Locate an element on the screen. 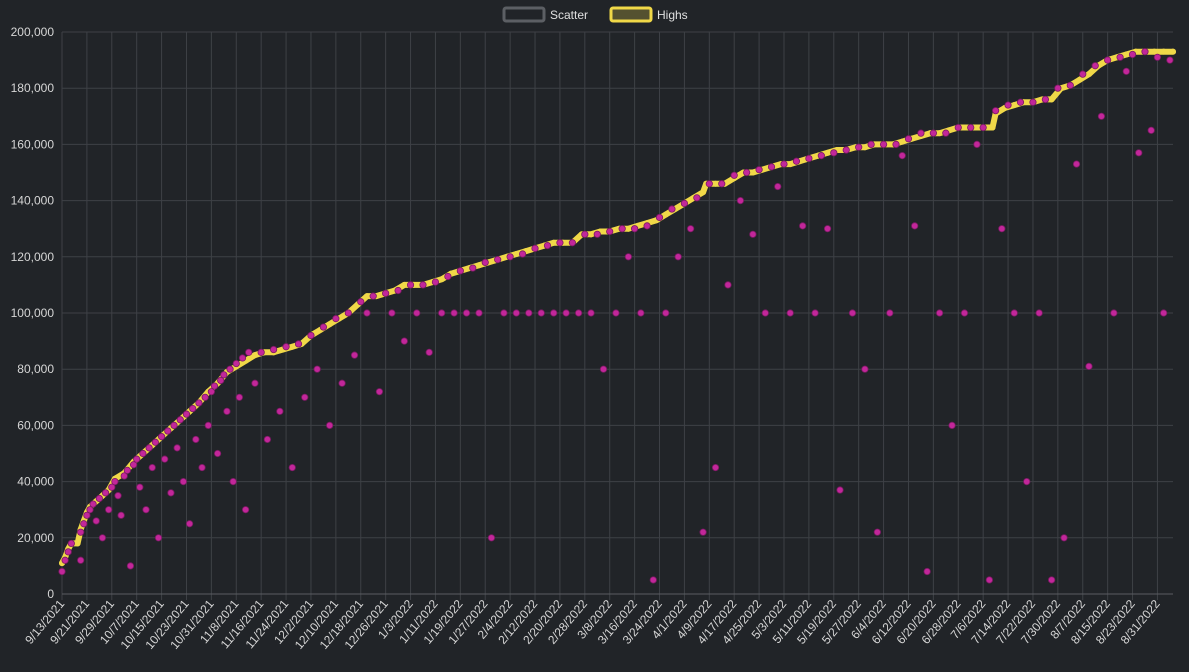  legend-label-highs: Highs is located at coordinates (672, 15).